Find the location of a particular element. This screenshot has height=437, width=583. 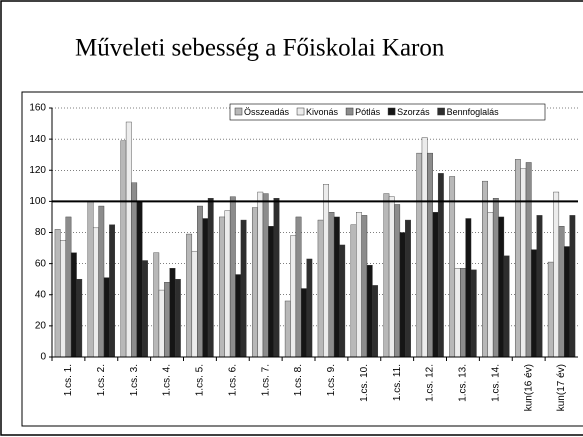

y-tick-label: 120 is located at coordinates (37, 170).